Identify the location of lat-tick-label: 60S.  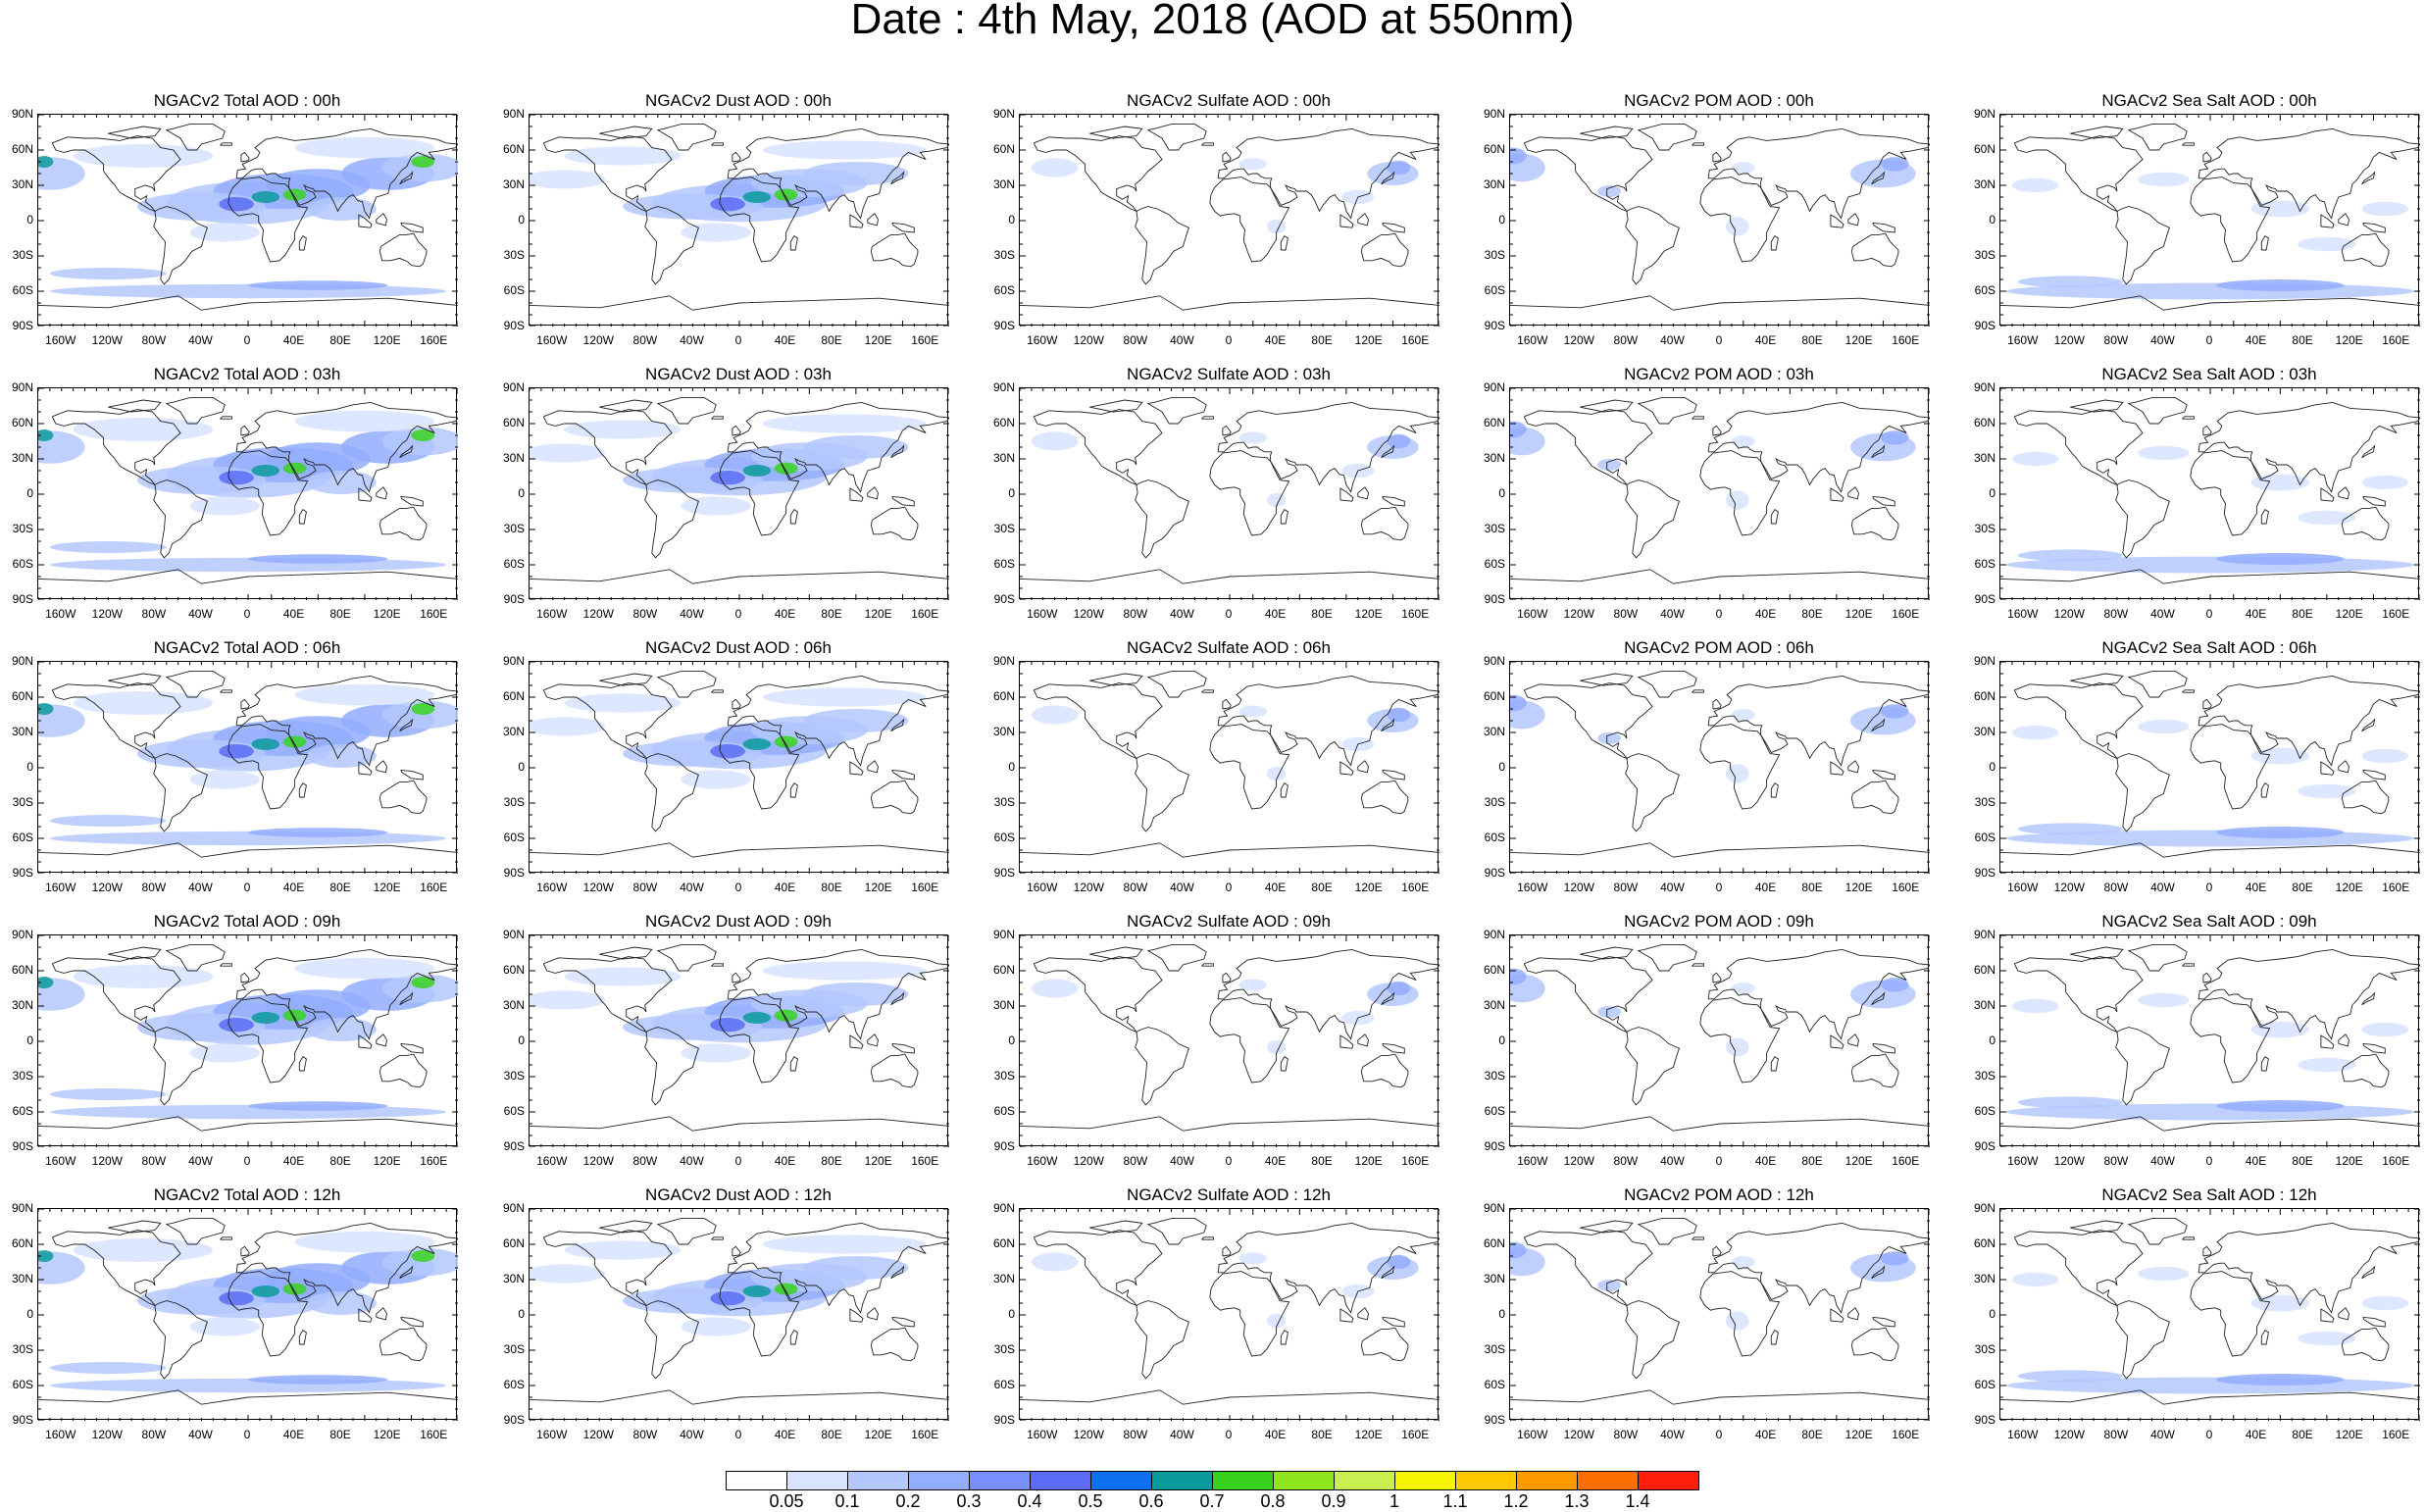
(1004, 1384).